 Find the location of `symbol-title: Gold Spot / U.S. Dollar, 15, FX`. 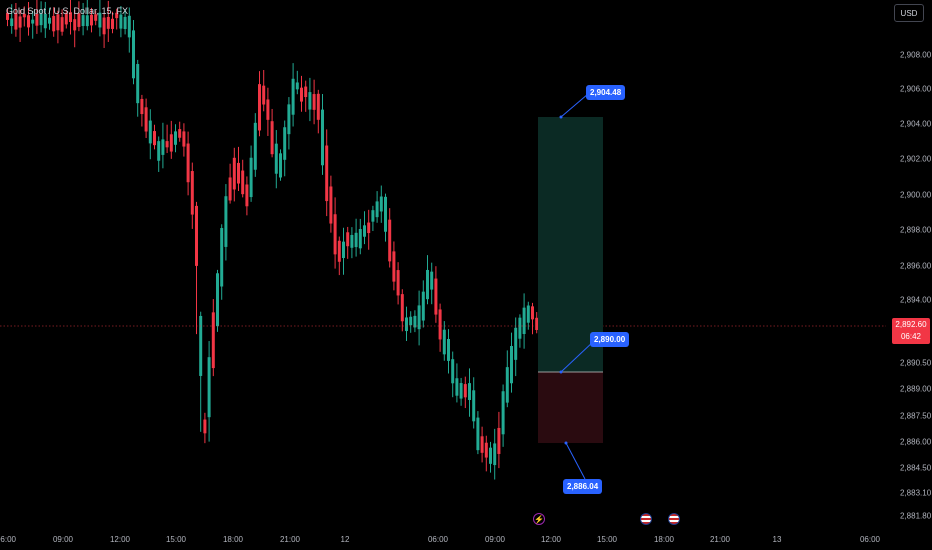

symbol-title: Gold Spot / U.S. Dollar, 15, FX is located at coordinates (67, 11).